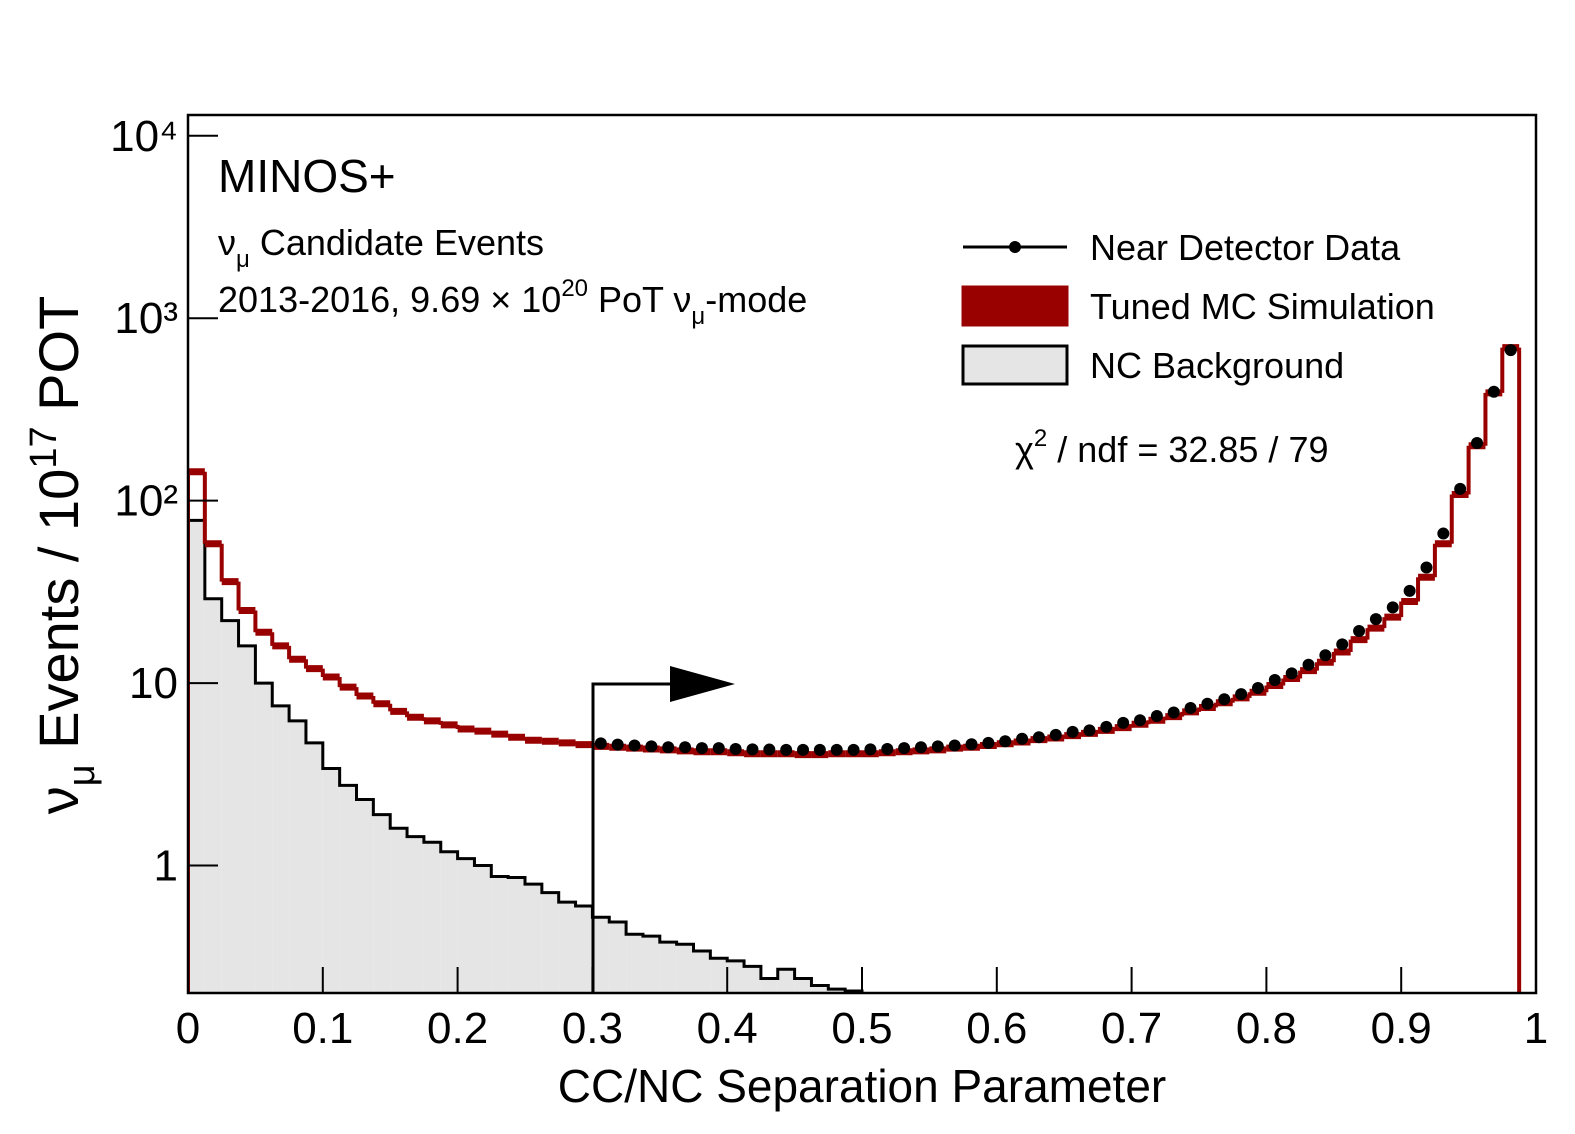  Describe the element at coordinates (574, 288) in the screenshot. I see `text-part: 20` at that location.